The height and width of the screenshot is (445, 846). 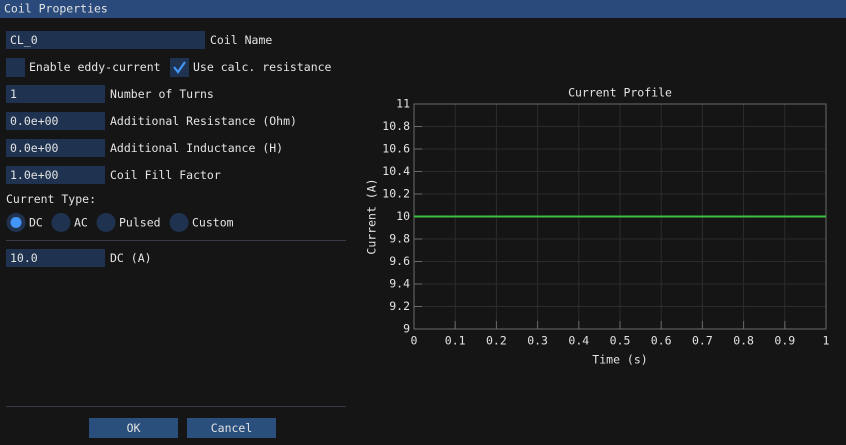 I want to click on y-tick-label: 10, so click(x=403, y=216).